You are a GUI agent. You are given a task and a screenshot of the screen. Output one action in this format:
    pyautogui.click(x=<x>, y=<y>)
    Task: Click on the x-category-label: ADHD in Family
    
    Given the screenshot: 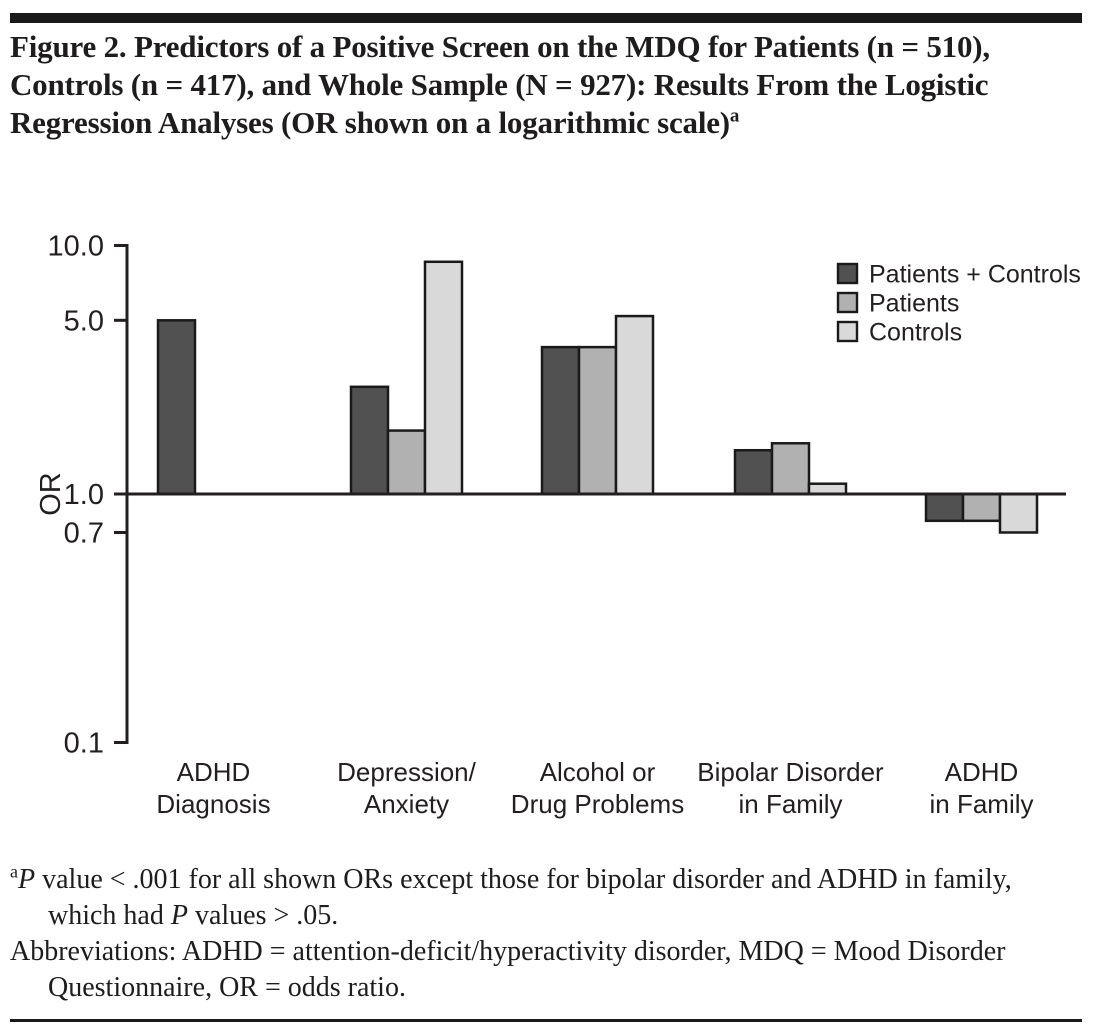 What is the action you would take?
    pyautogui.click(x=981, y=788)
    